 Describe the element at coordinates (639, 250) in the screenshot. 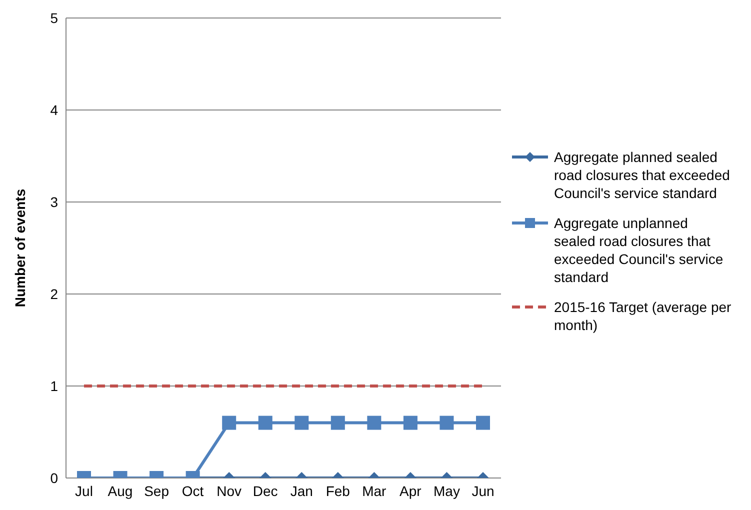

I see `legend-label: Aggregate unplanned sealed road closures that exceeded Council's service standard` at that location.